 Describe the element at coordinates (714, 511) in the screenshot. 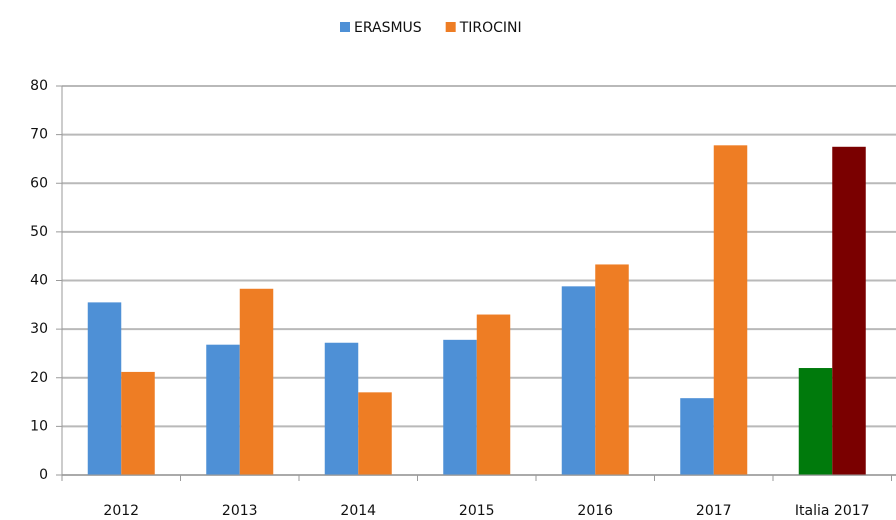

I see `x-tick-label: 2017` at that location.